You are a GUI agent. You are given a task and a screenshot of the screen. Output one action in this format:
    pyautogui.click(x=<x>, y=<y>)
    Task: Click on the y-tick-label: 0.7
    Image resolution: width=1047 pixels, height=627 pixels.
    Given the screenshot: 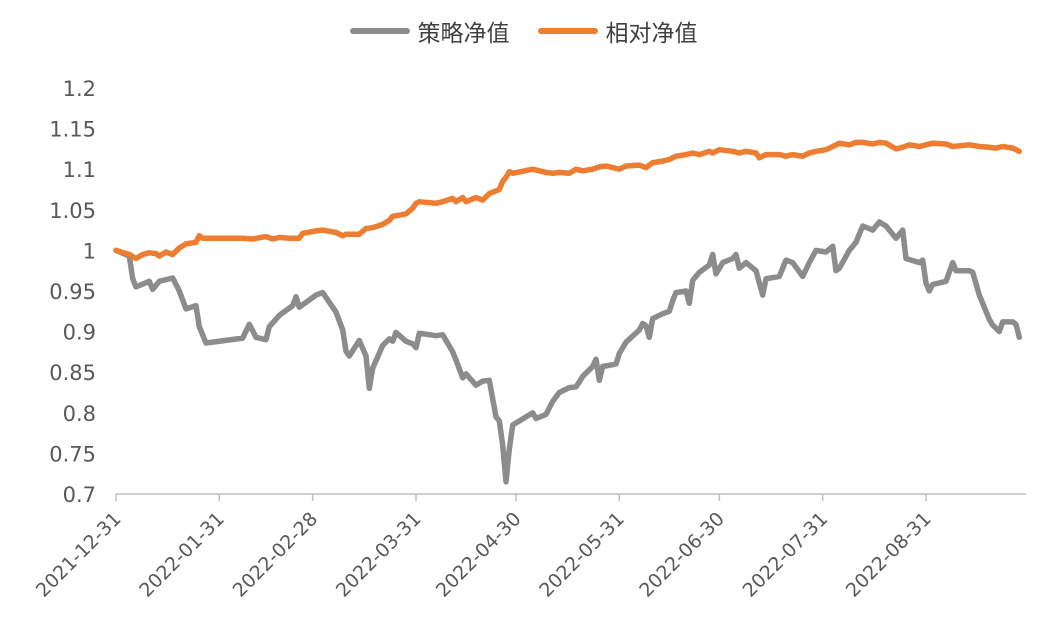 What is the action you would take?
    pyautogui.click(x=79, y=495)
    